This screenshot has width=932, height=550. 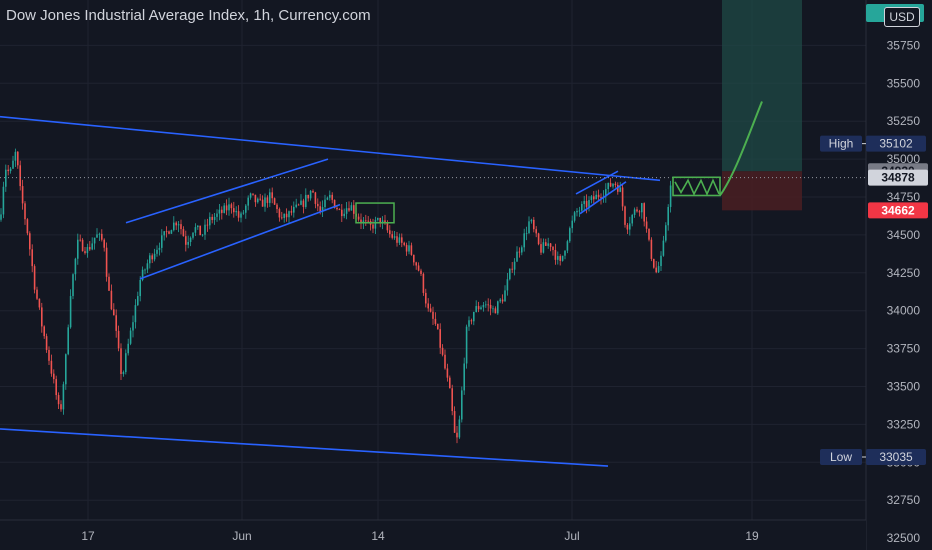 I want to click on consolidation-zigzag, so click(x=697, y=187).